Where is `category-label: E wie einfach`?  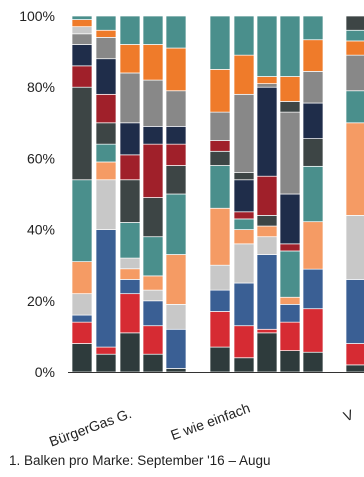 category-label: E wie einfach is located at coordinates (210, 422).